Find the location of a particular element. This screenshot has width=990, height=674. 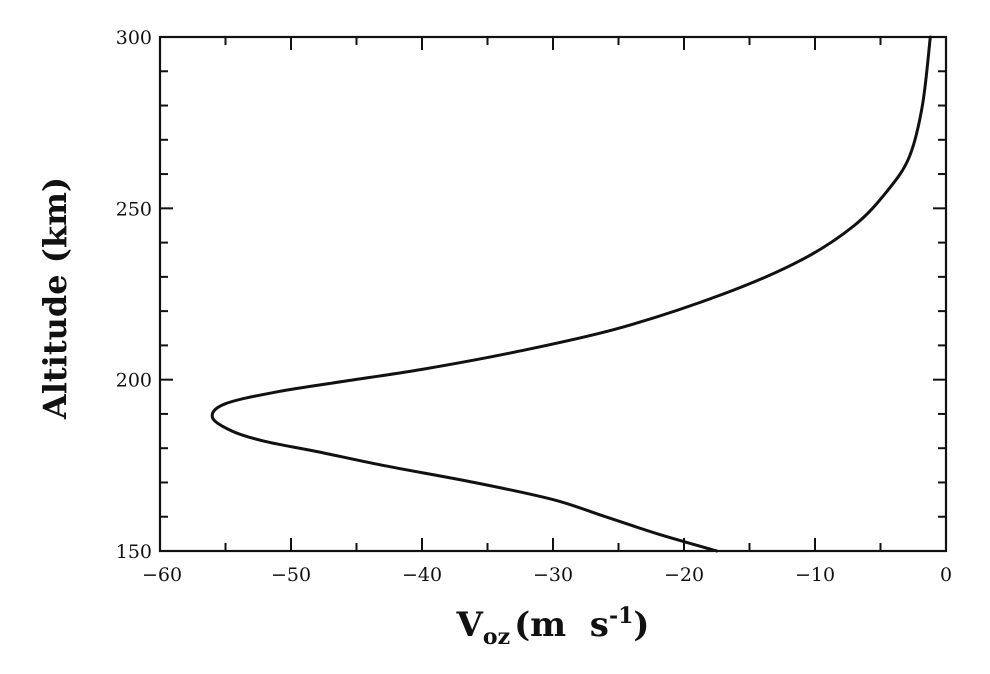

x-tick-labels: −60 −50 −40 −30 −20 −10 0 is located at coordinates (547, 575).